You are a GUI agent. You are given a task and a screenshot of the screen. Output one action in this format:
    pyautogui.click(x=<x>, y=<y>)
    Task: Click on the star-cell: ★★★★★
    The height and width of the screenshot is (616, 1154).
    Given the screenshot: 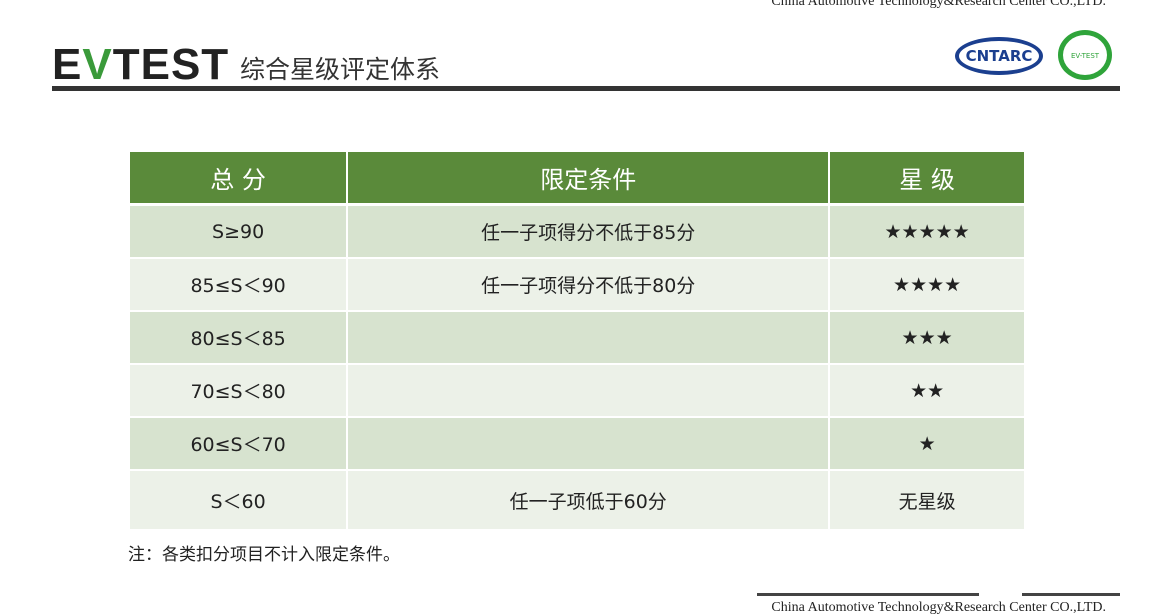 What is the action you would take?
    pyautogui.click(x=926, y=231)
    